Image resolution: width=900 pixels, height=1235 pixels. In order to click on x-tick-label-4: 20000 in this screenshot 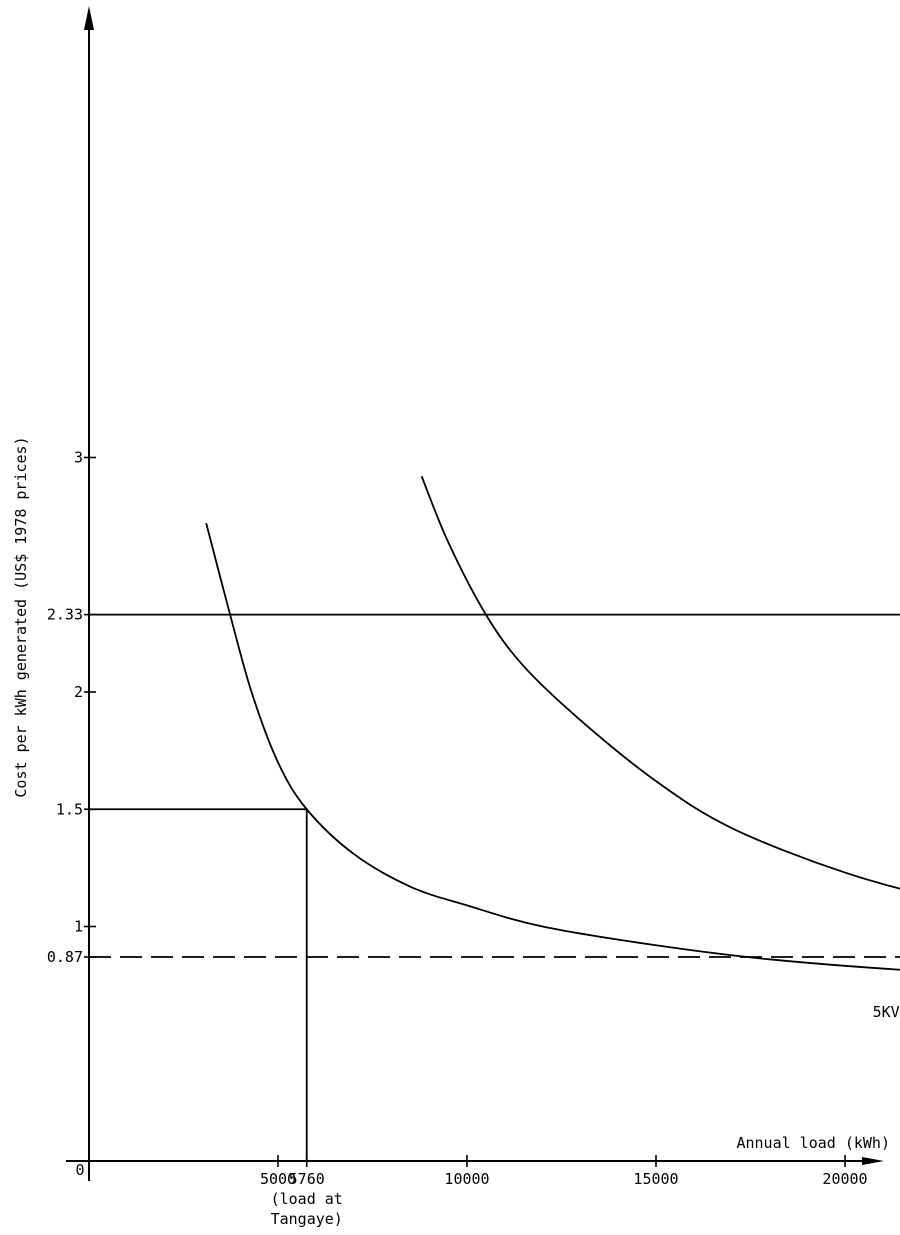, I will do `click(844, 1179)`.